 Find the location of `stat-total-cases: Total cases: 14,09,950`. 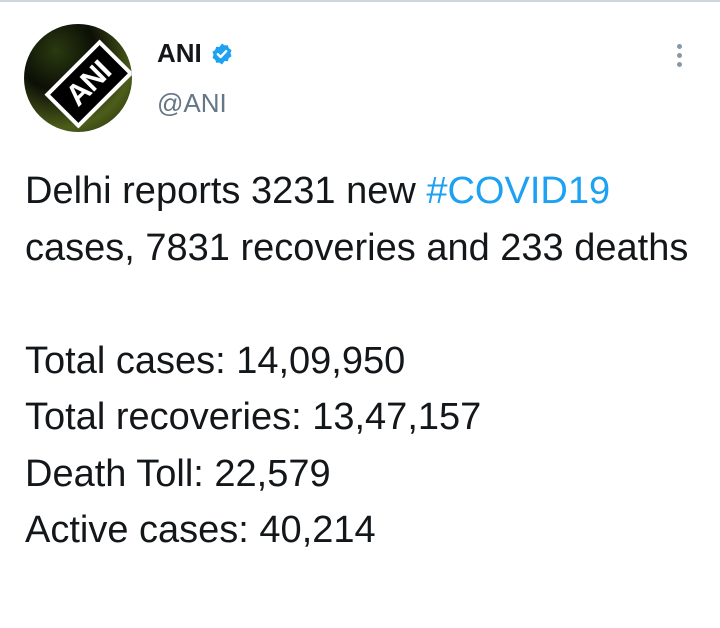

stat-total-cases: Total cases: 14,09,950 is located at coordinates (215, 360).